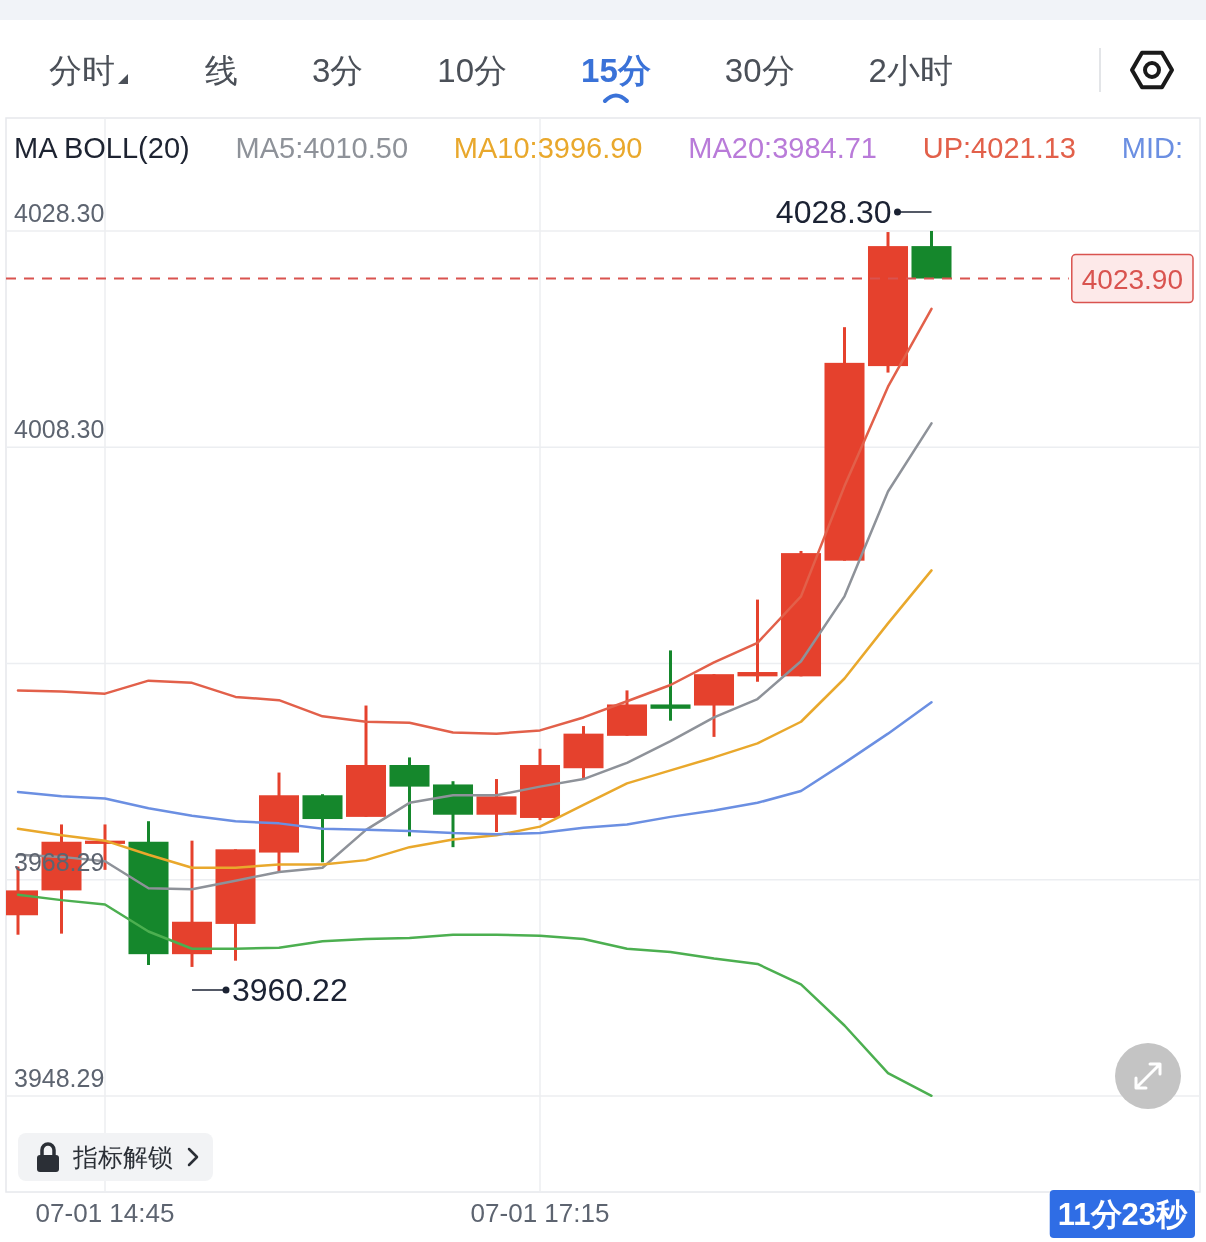 This screenshot has width=1206, height=1242. Describe the element at coordinates (540, 1213) in the screenshot. I see `x-tick-label: 07-01 17:15` at that location.